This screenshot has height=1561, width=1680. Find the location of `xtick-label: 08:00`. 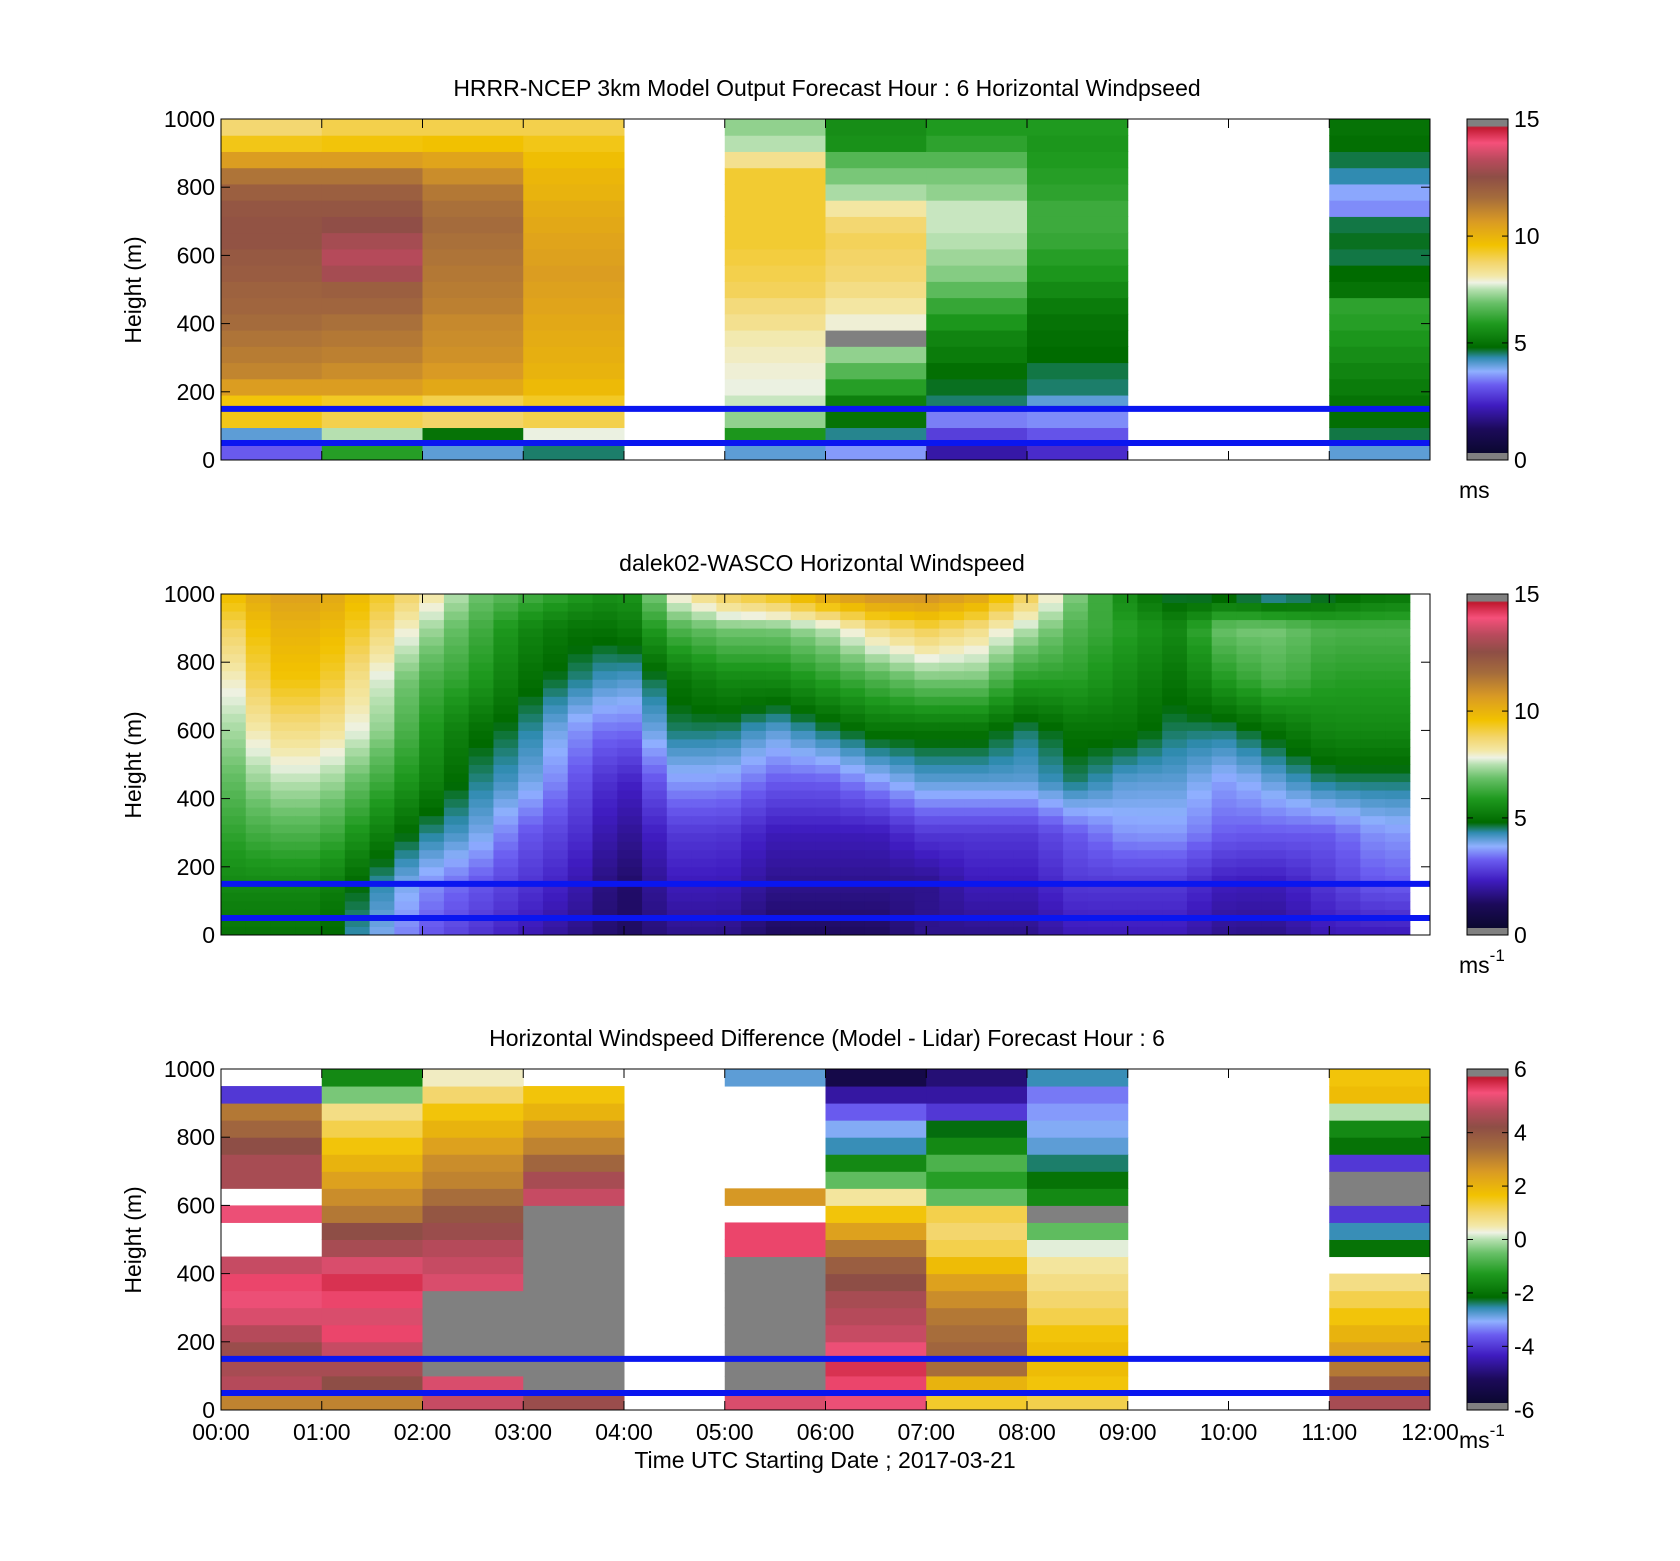

xtick-label: 08:00 is located at coordinates (1027, 1432).